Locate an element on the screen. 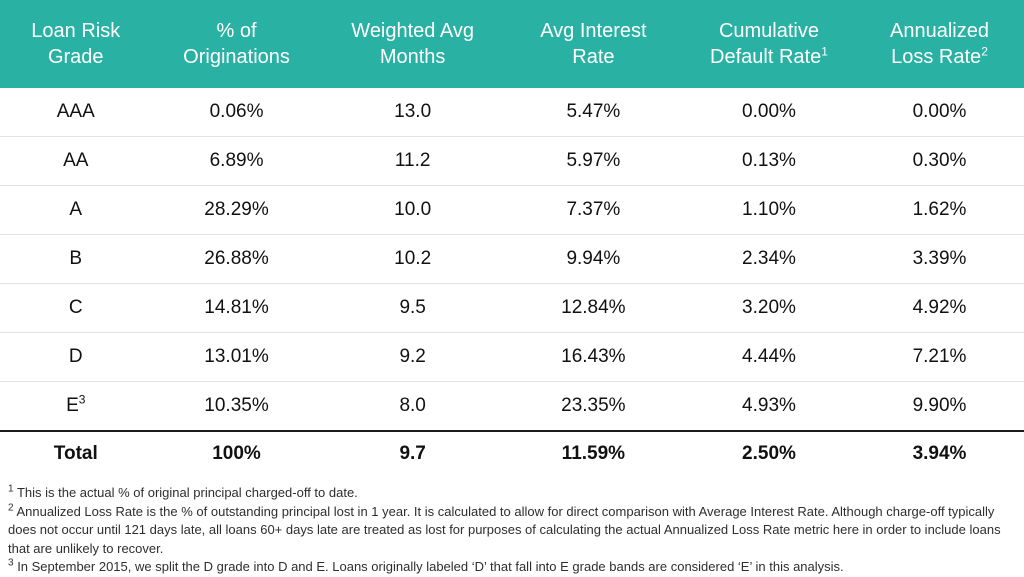  total-avg-interest-rate-cell: 11.59% is located at coordinates (593, 453).